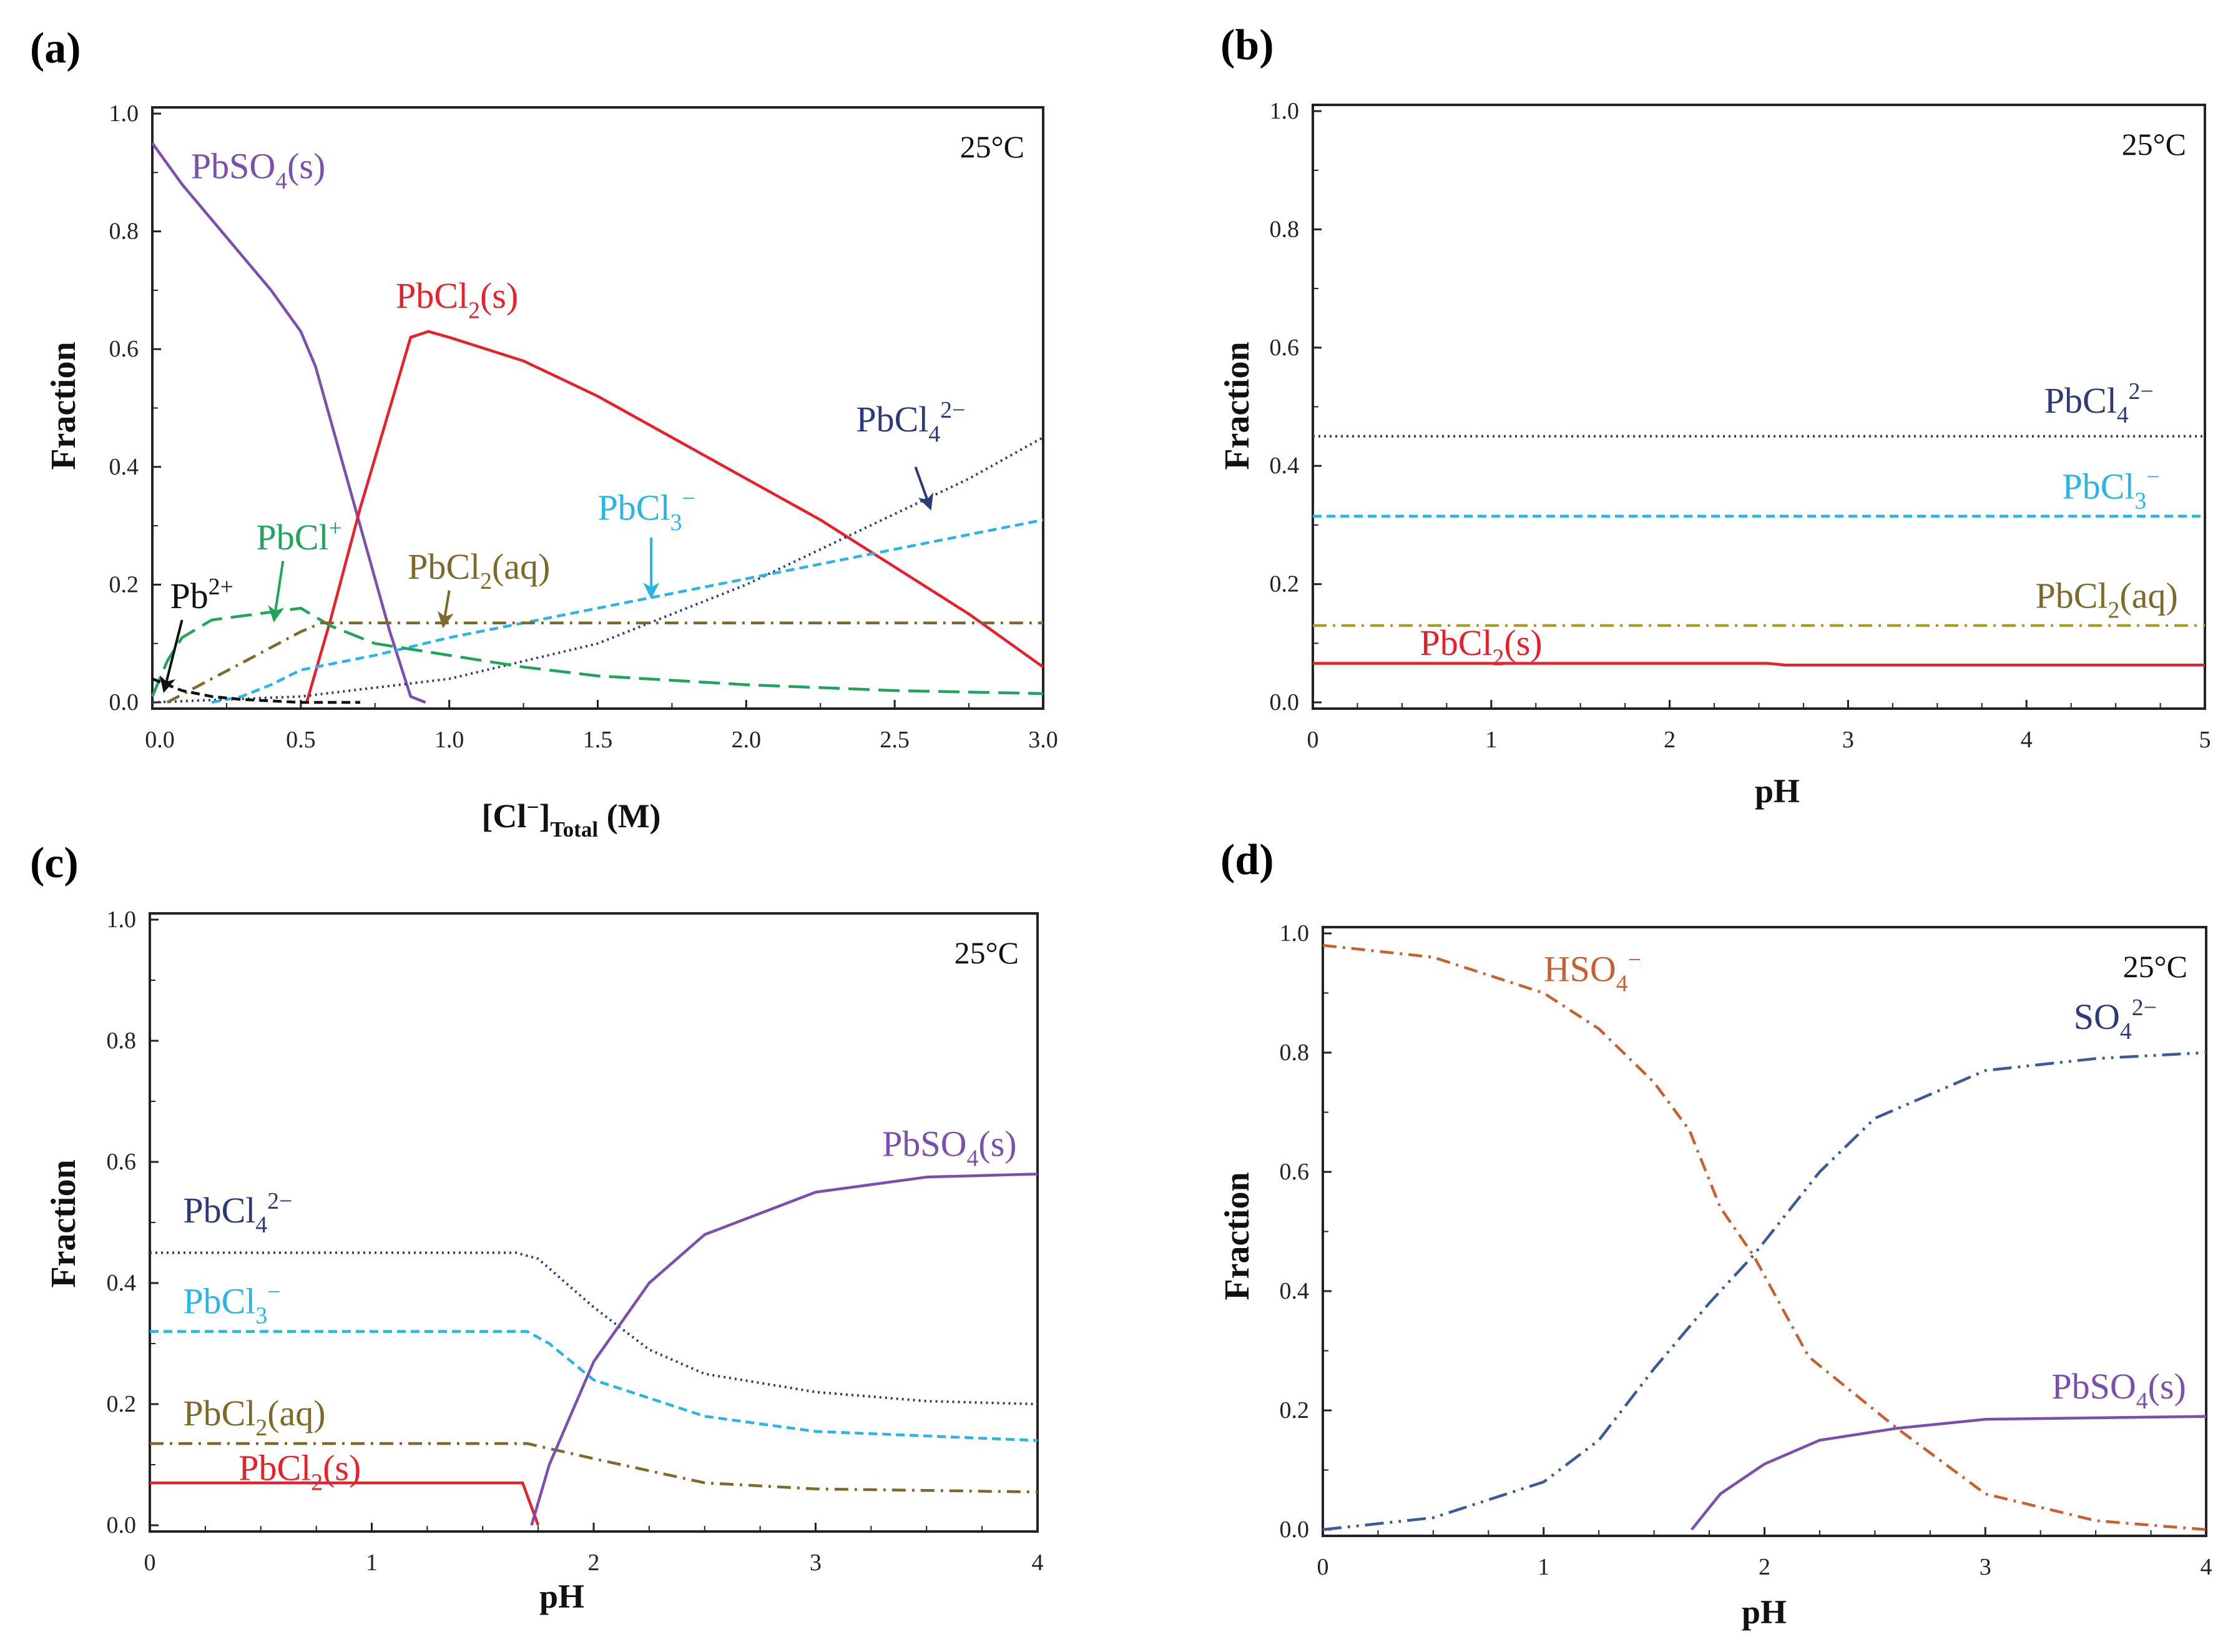  Describe the element at coordinates (503, 816) in the screenshot. I see `x-axis-label-segment: [Cl` at that location.